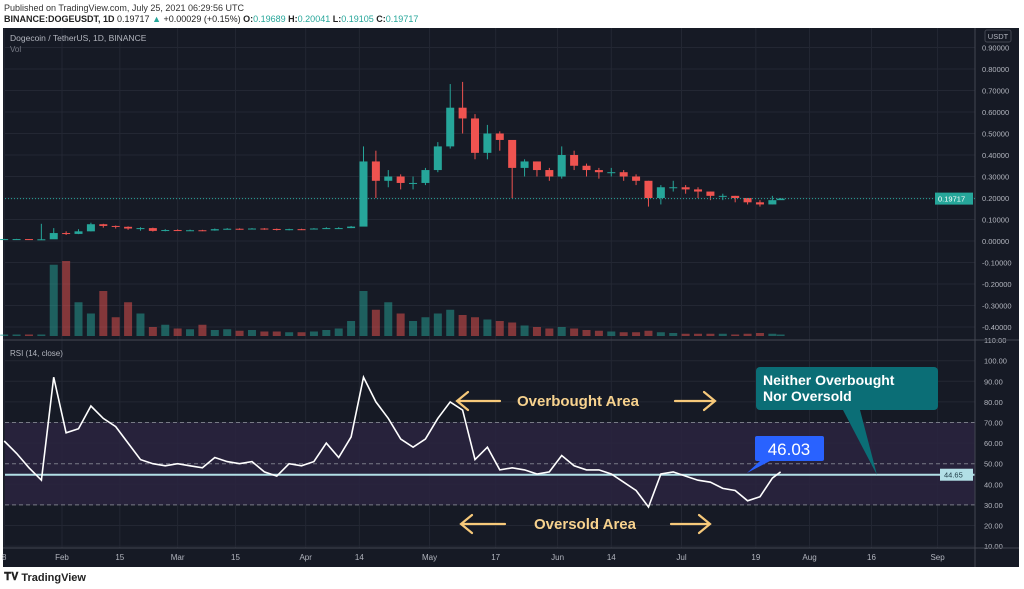 Image resolution: width=1024 pixels, height=589 pixels. Describe the element at coordinates (954, 198) in the screenshot. I see `last-price-tag` at that location.